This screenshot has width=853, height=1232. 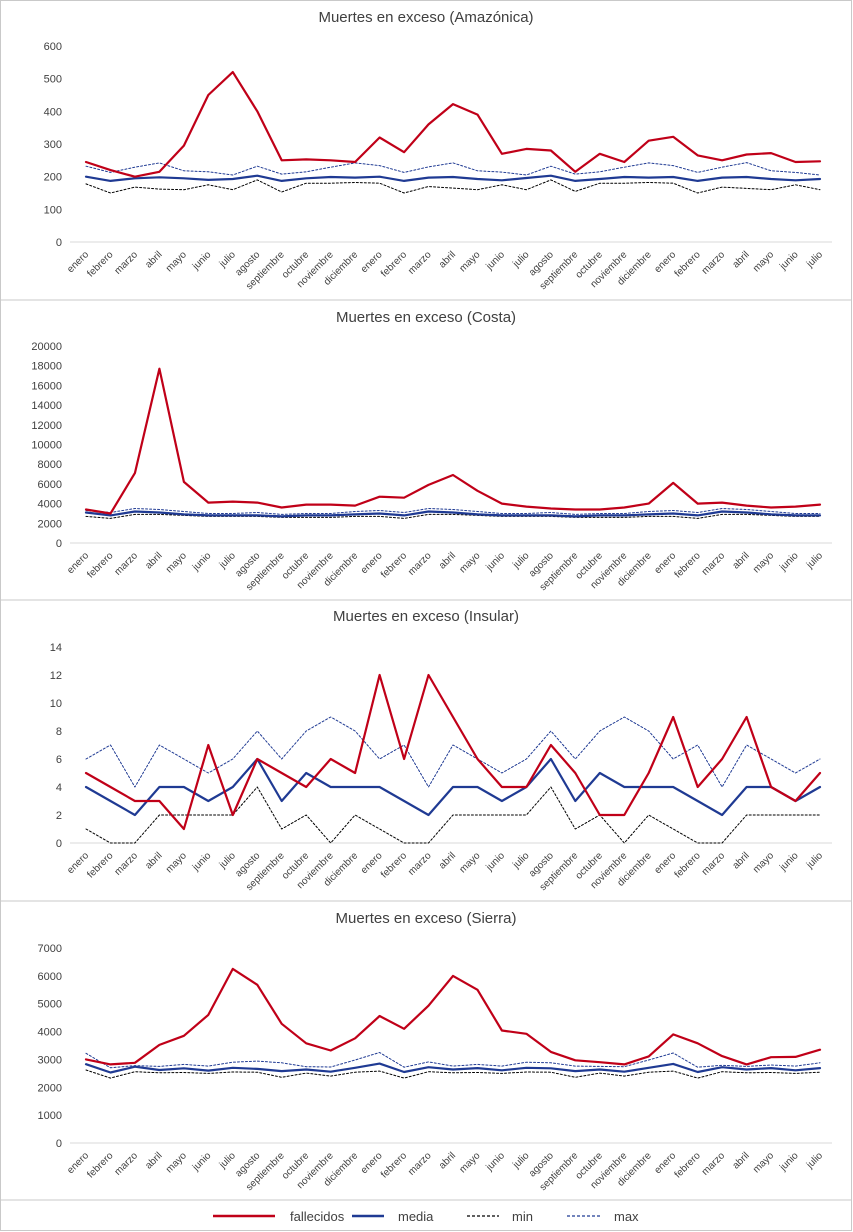 What do you see at coordinates (53, 210) in the screenshot?
I see `y-tick-label: 100` at bounding box center [53, 210].